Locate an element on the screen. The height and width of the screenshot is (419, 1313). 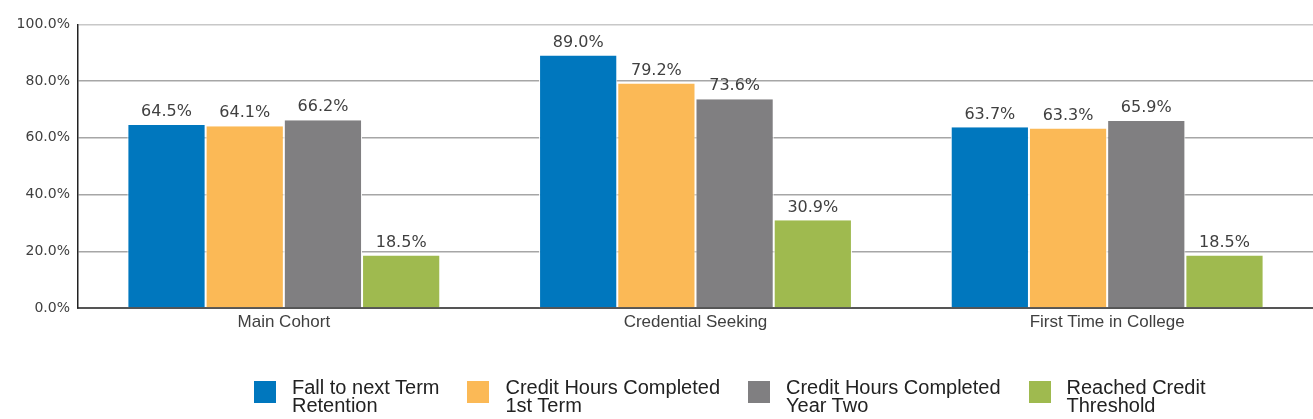
x-tick-label: First Time in College is located at coordinates (1107, 321).